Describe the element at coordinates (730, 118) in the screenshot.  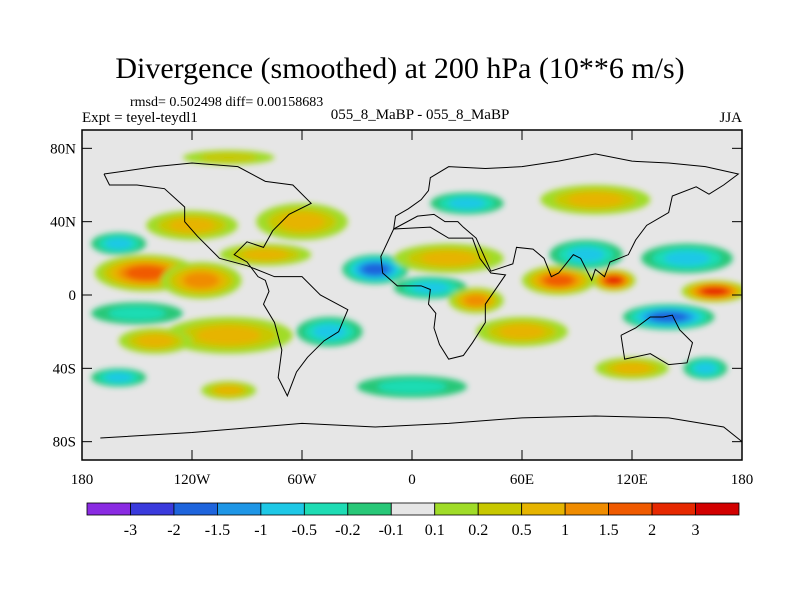
I see `season-label: JJA` at that location.